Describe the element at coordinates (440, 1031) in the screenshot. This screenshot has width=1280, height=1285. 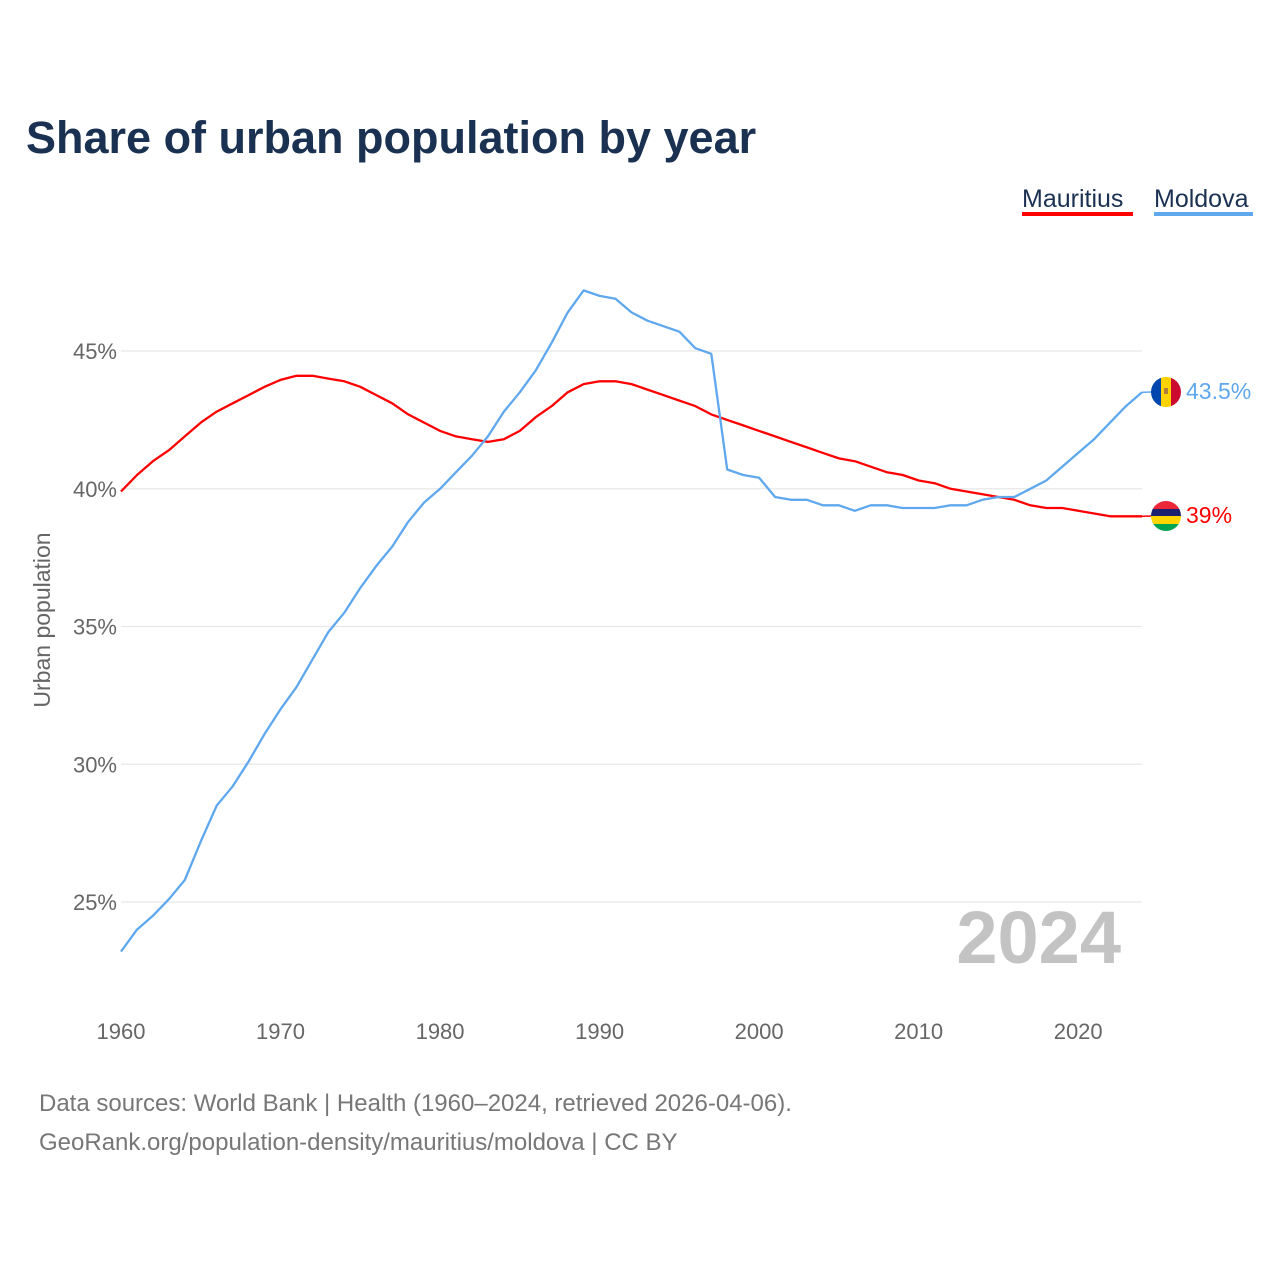
I see `x-tick-label: 1980` at that location.